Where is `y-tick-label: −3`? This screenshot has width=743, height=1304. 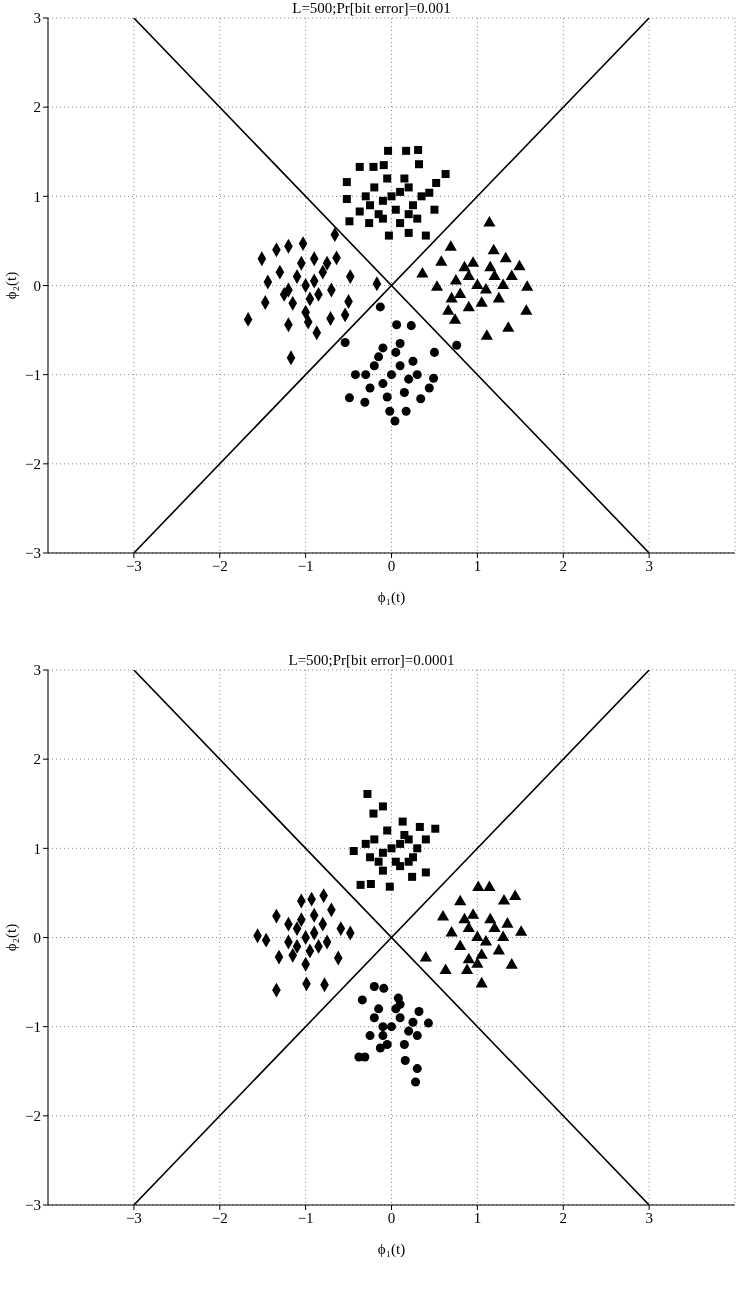 y-tick-label: −3 is located at coordinates (33, 1205).